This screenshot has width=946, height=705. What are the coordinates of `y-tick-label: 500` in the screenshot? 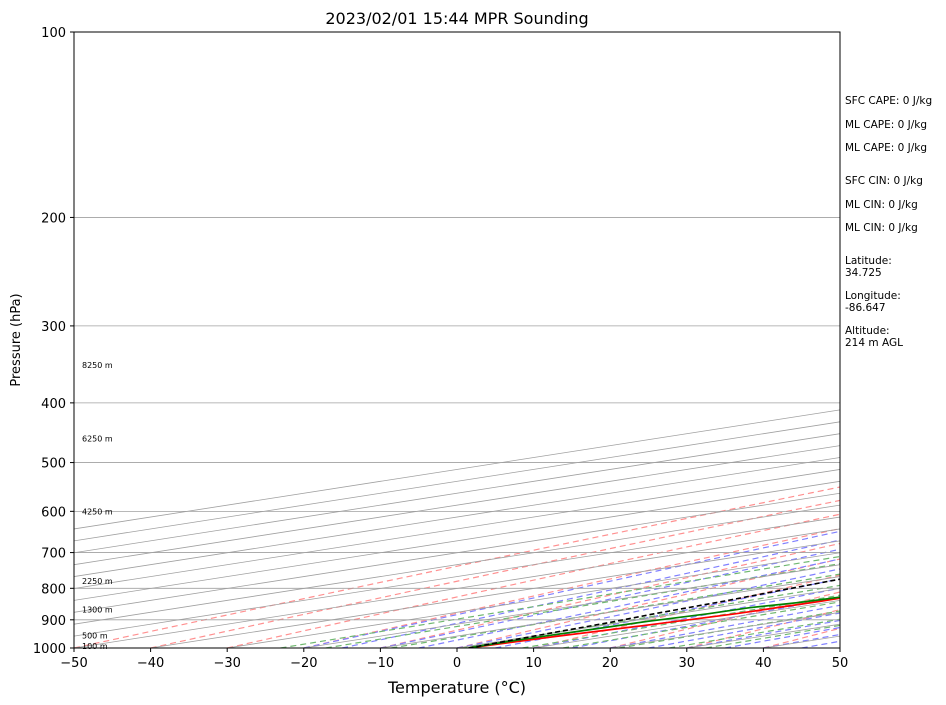 It's located at (53, 464).